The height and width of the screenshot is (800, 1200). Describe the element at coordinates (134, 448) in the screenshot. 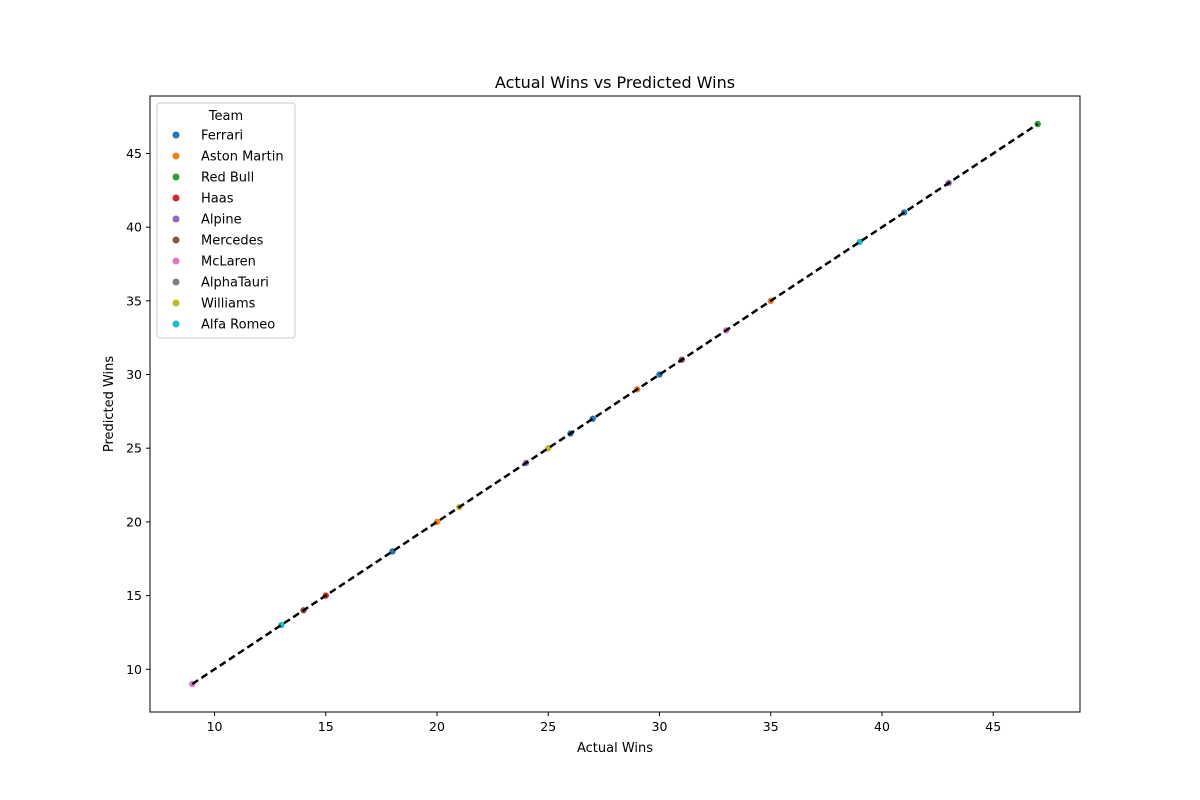

I see `y-tick-label: 25` at that location.